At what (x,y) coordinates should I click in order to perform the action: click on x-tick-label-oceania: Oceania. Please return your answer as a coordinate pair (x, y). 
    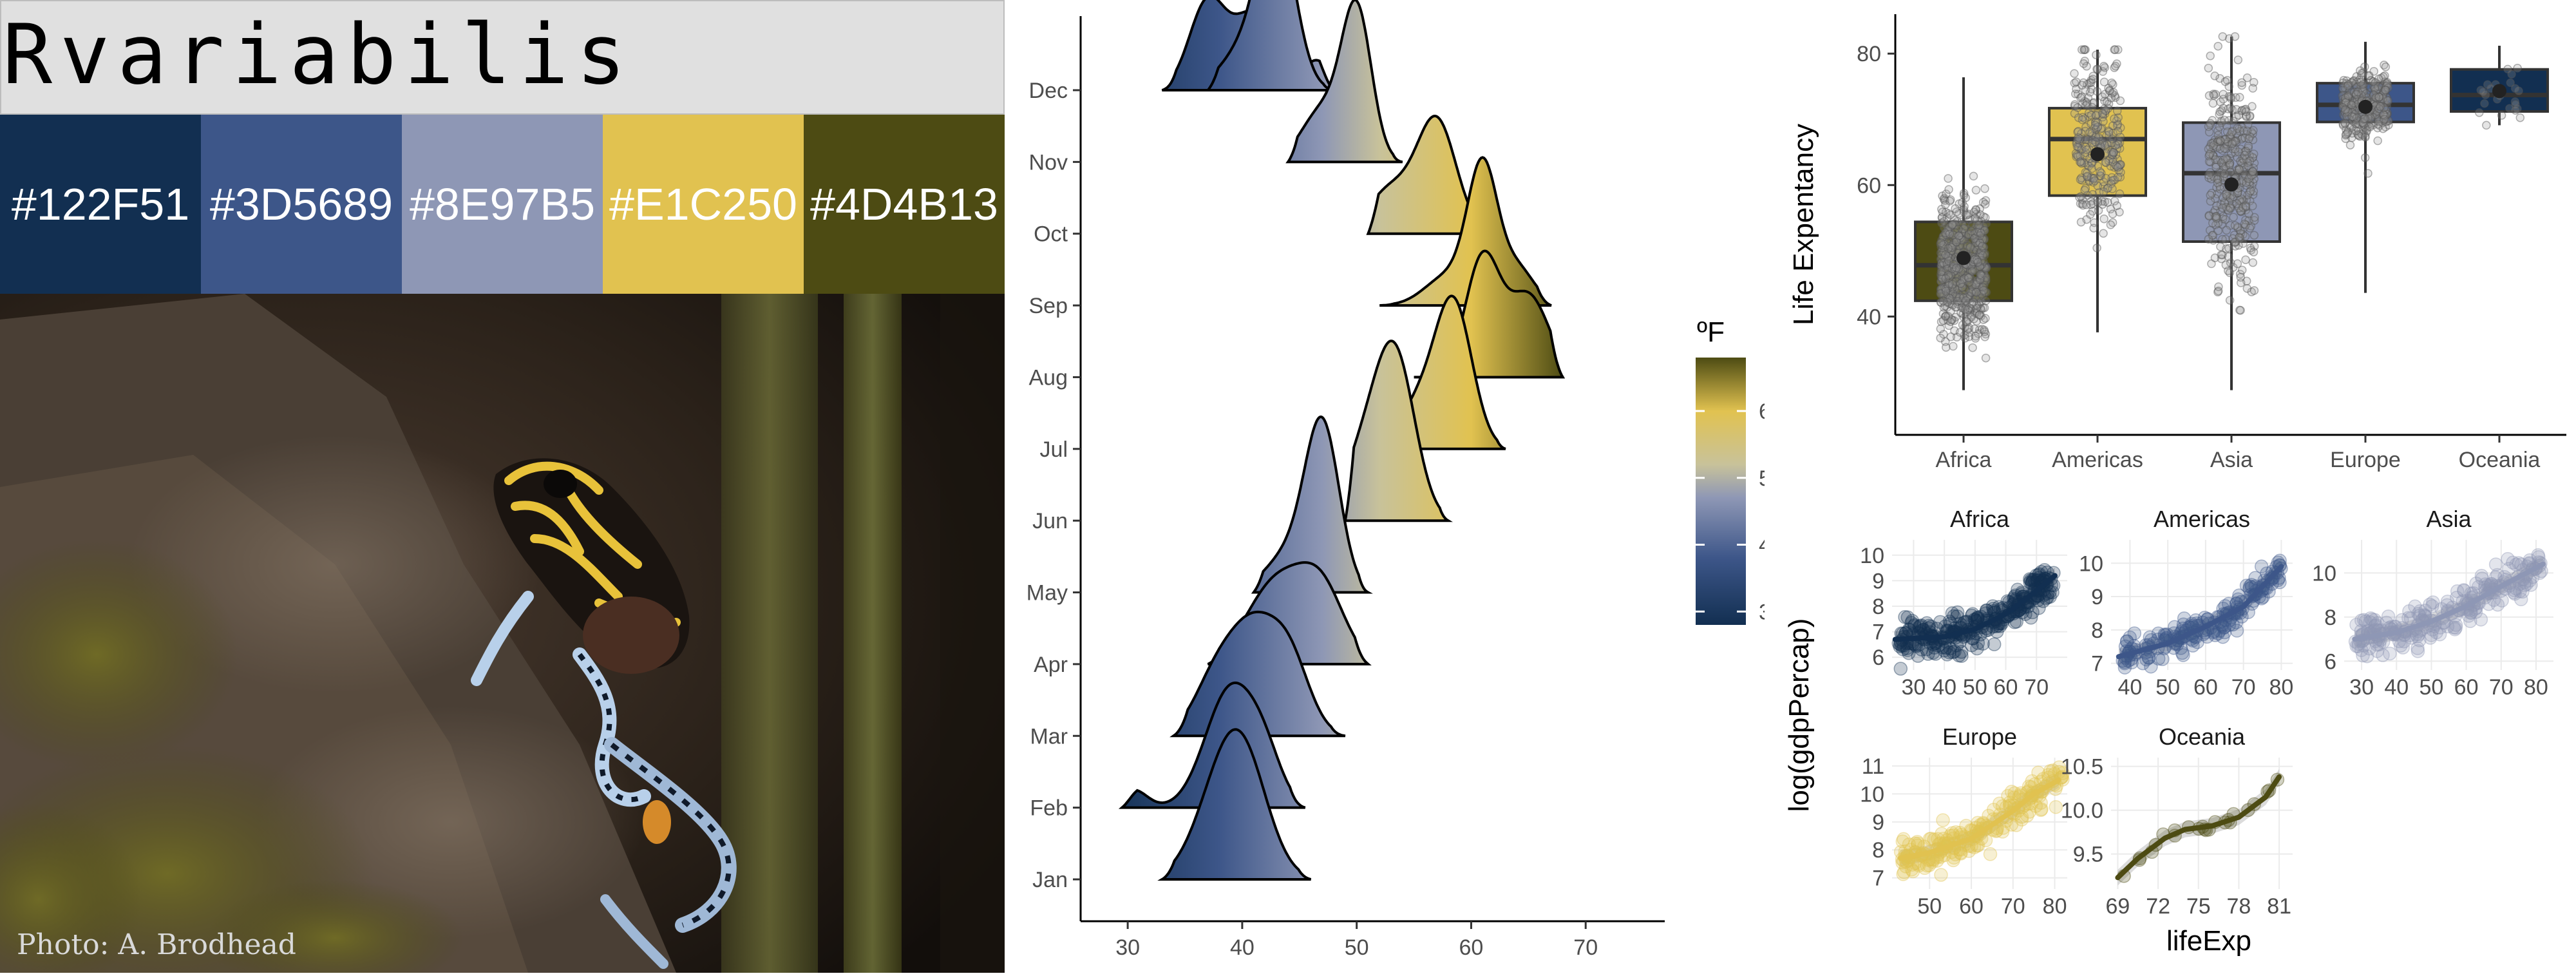
    Looking at the image, I should click on (2500, 460).